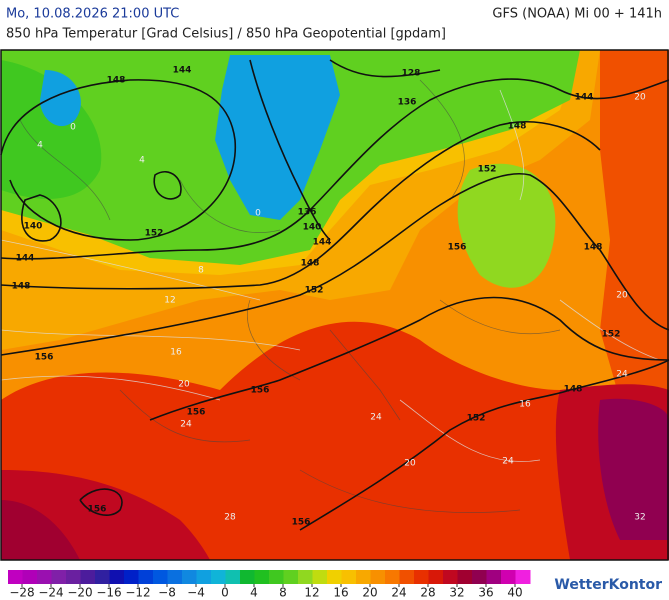  Describe the element at coordinates (577, 14) in the screenshot. I see `model-run: GFS (NOAA) Mi 00 + 141h` at that location.